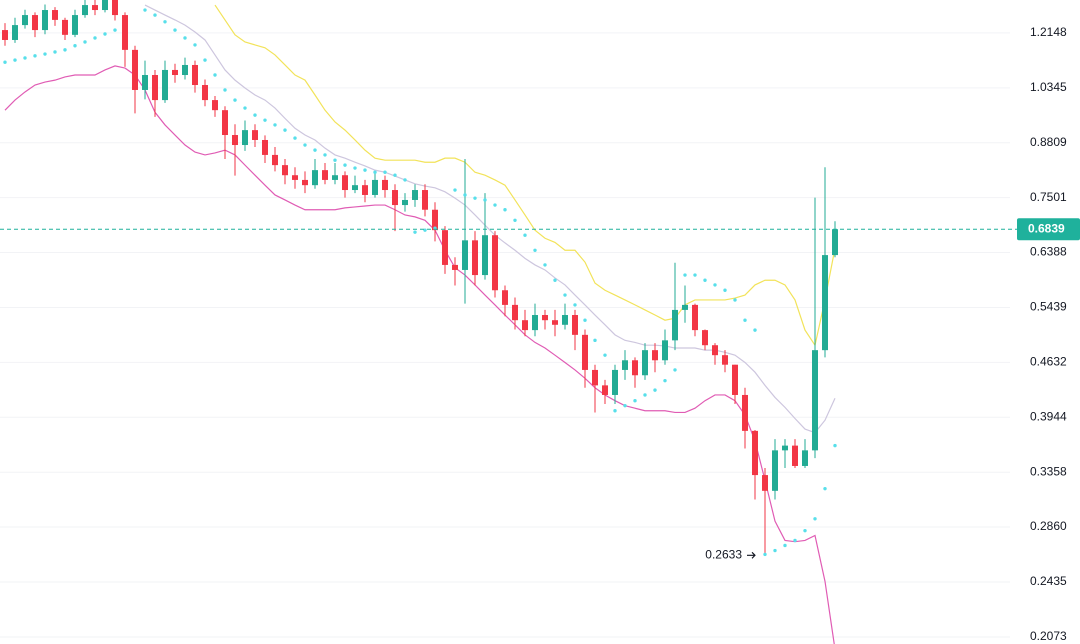  I want to click on price-label: 0.6839, so click(1046, 228).